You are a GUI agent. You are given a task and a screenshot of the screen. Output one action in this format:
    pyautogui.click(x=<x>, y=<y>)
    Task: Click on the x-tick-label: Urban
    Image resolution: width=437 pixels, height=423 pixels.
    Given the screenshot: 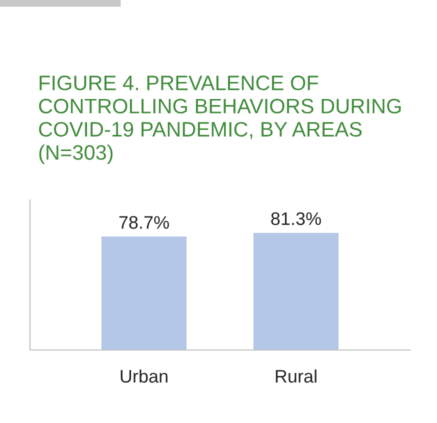 What is the action you would take?
    pyautogui.click(x=144, y=376)
    